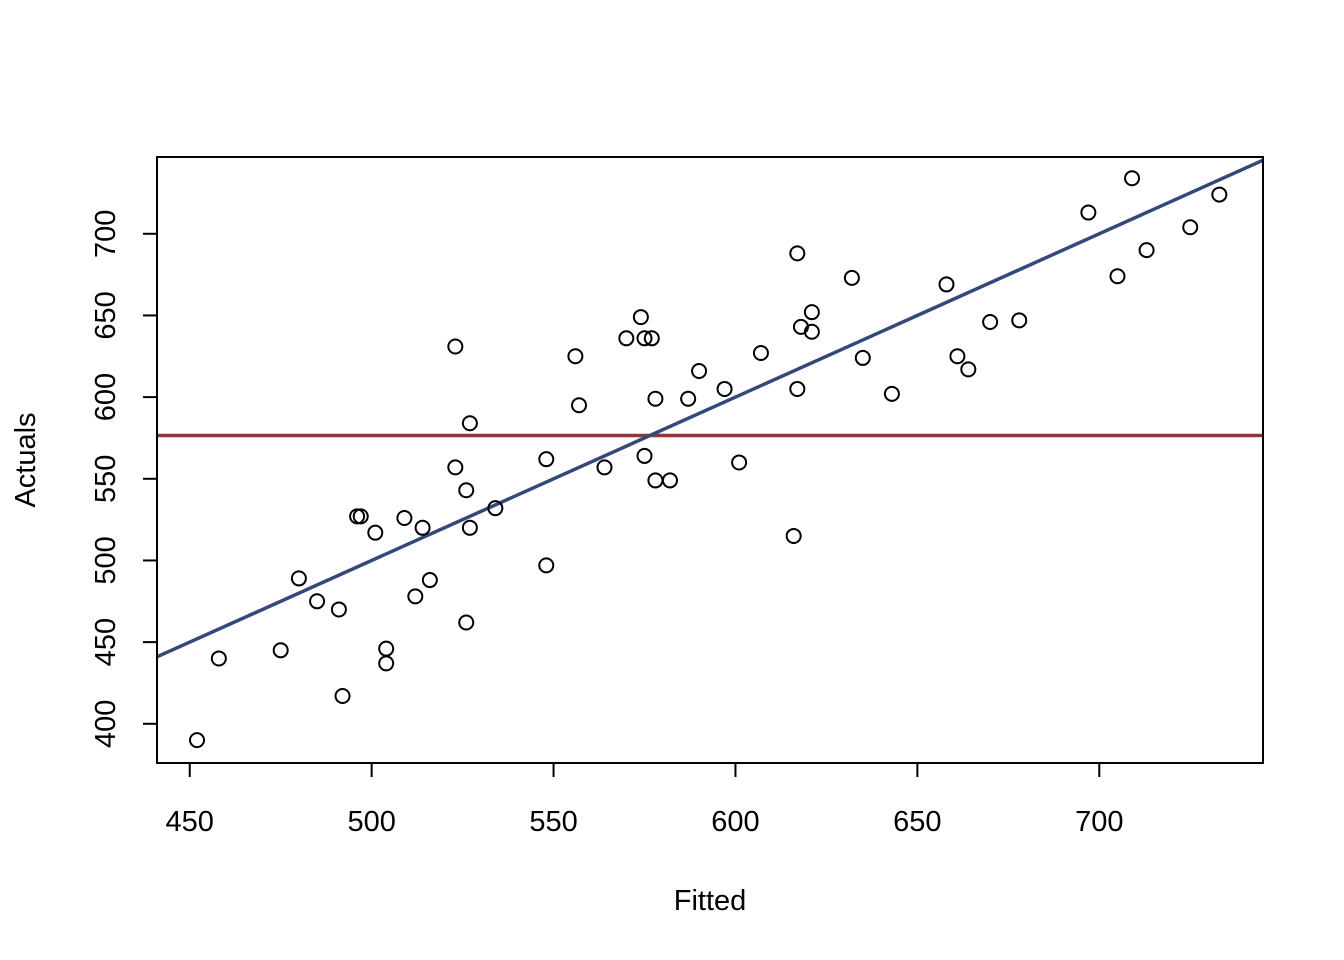 This screenshot has width=1344, height=960. I want to click on x-tick-label: 700, so click(1099, 822).